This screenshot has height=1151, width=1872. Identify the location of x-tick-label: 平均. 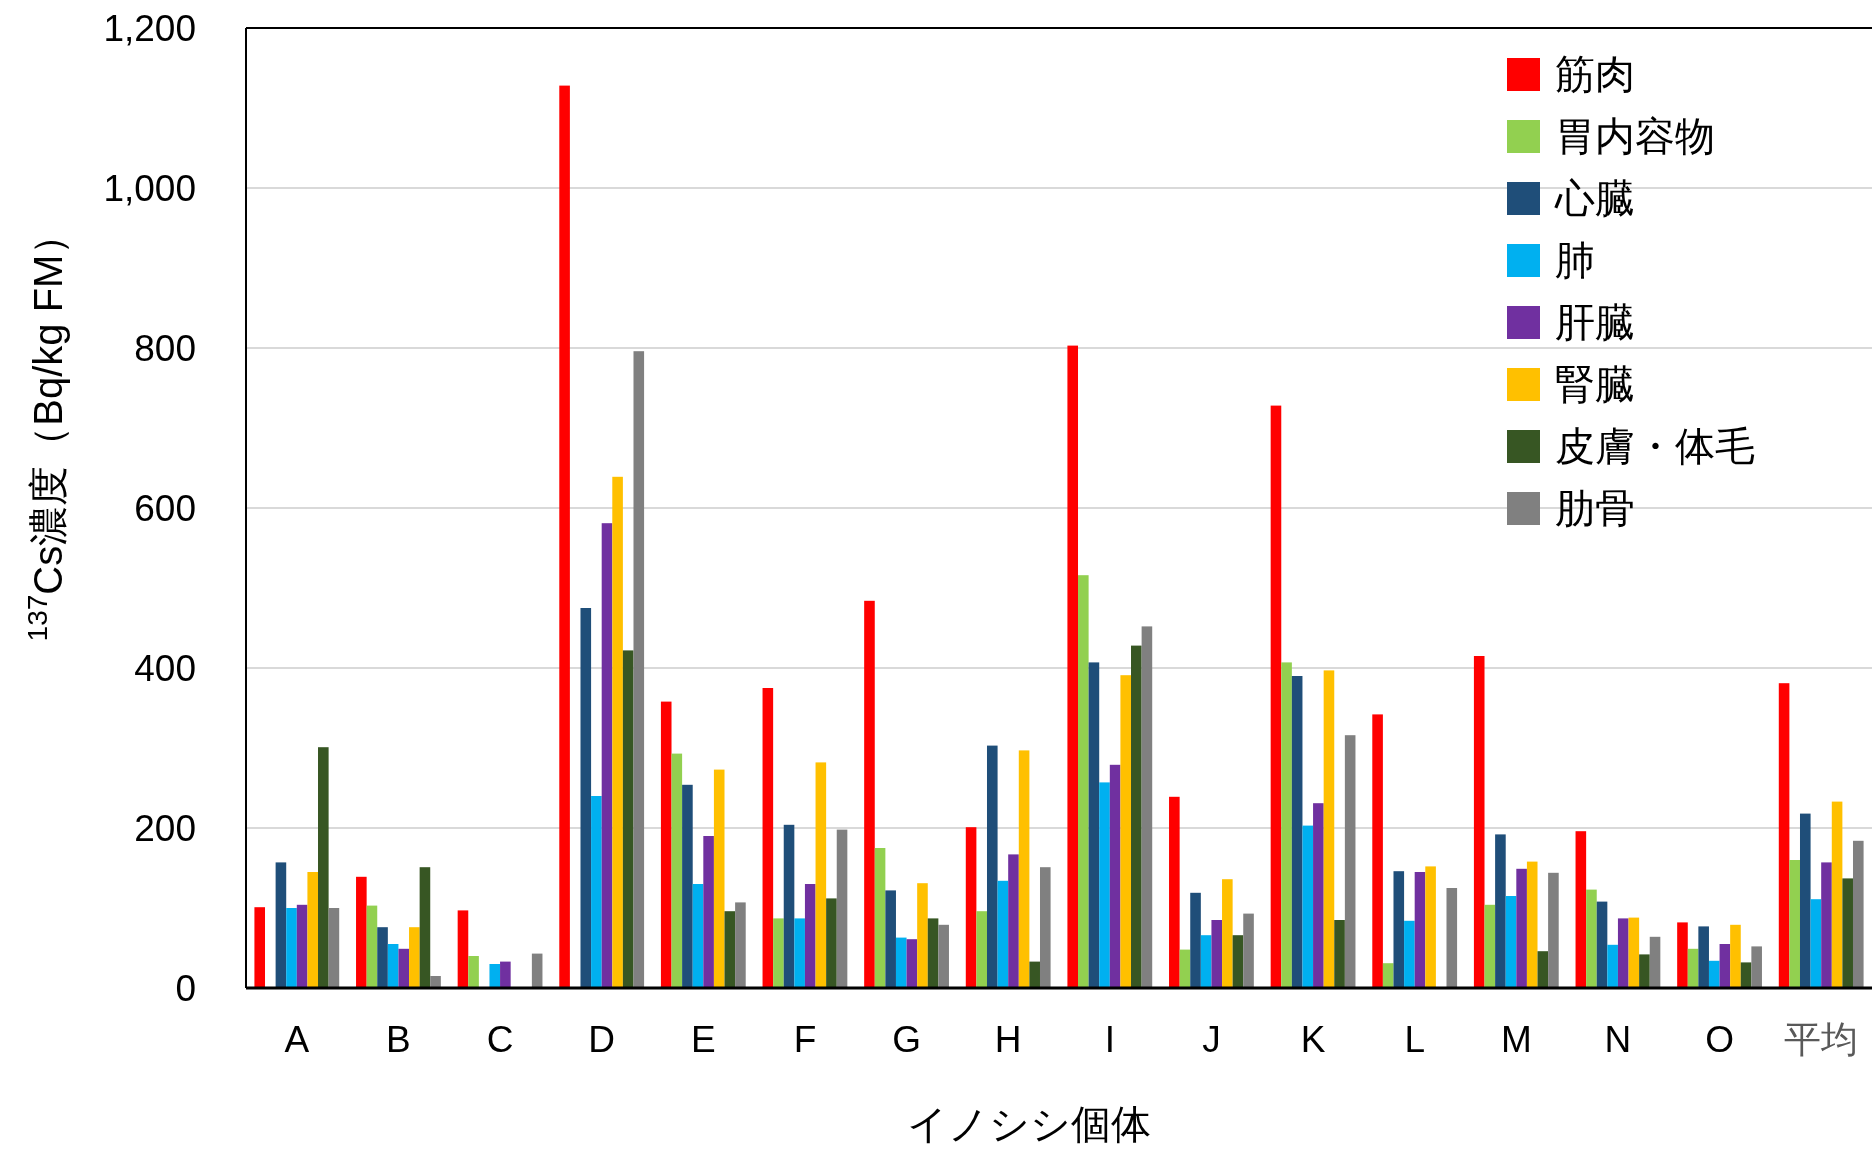
(1821, 1039).